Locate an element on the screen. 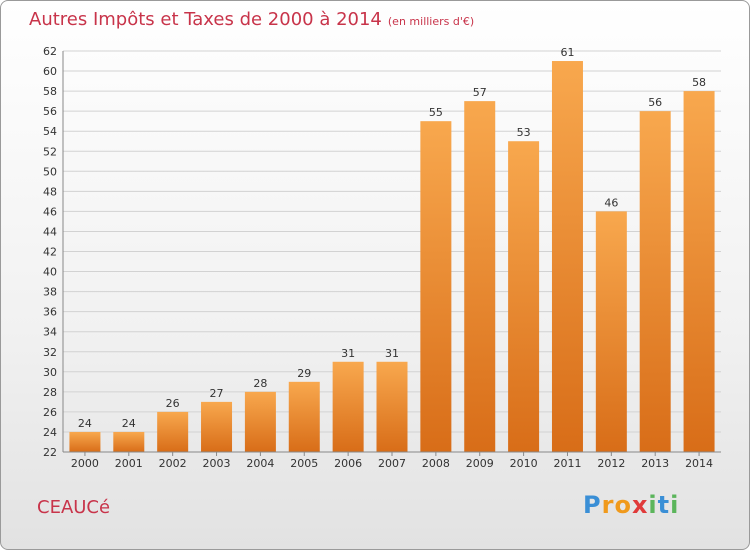 The width and height of the screenshot is (750, 550). x-tick-label: 2013 is located at coordinates (655, 463).